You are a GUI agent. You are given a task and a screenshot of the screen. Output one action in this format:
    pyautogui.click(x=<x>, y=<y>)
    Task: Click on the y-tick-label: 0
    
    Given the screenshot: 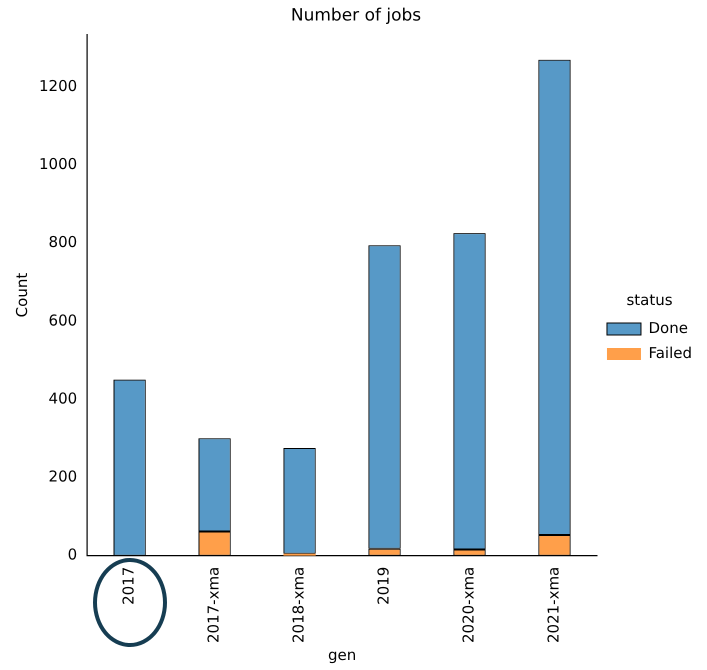 What is the action you would take?
    pyautogui.click(x=73, y=555)
    